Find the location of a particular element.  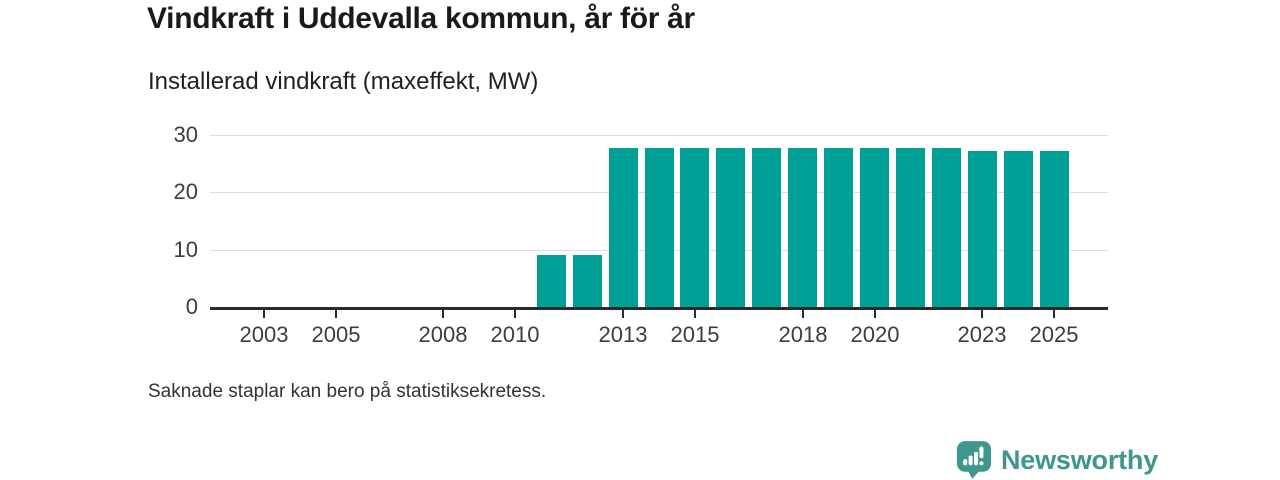

bar-2013 is located at coordinates (623, 227).